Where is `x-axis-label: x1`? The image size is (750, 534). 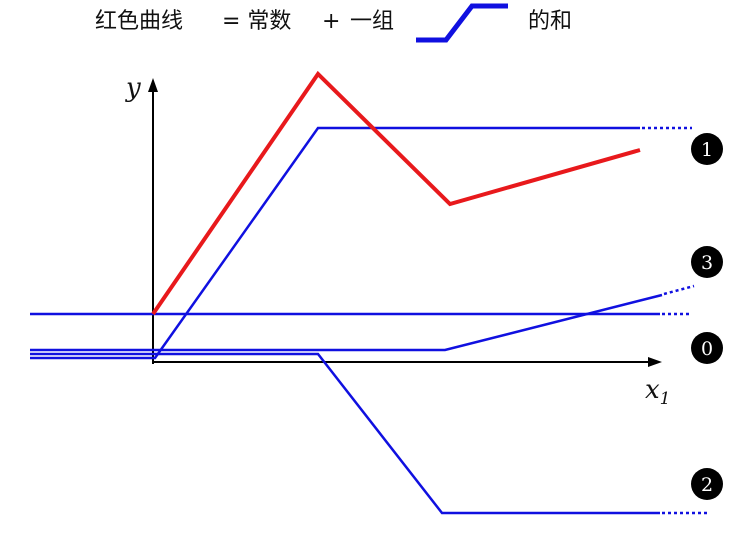
x-axis-label: x1 is located at coordinates (658, 392).